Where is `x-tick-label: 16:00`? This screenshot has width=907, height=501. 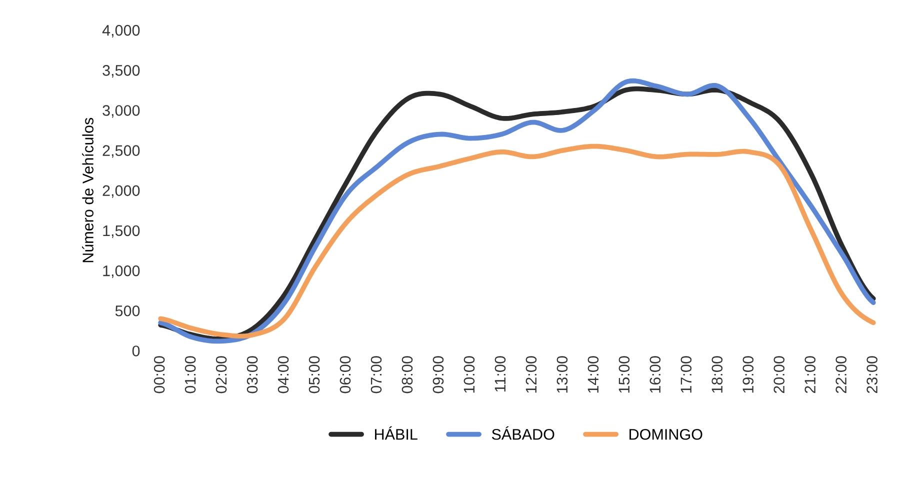
x-tick-label: 16:00 is located at coordinates (655, 374).